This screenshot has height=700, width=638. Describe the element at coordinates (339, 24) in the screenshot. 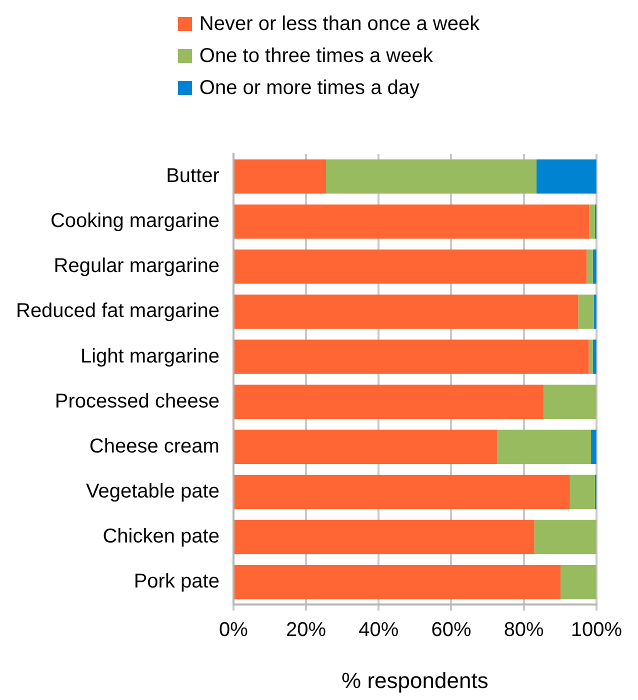

I see `legend-label: Never or less than once a week` at that location.